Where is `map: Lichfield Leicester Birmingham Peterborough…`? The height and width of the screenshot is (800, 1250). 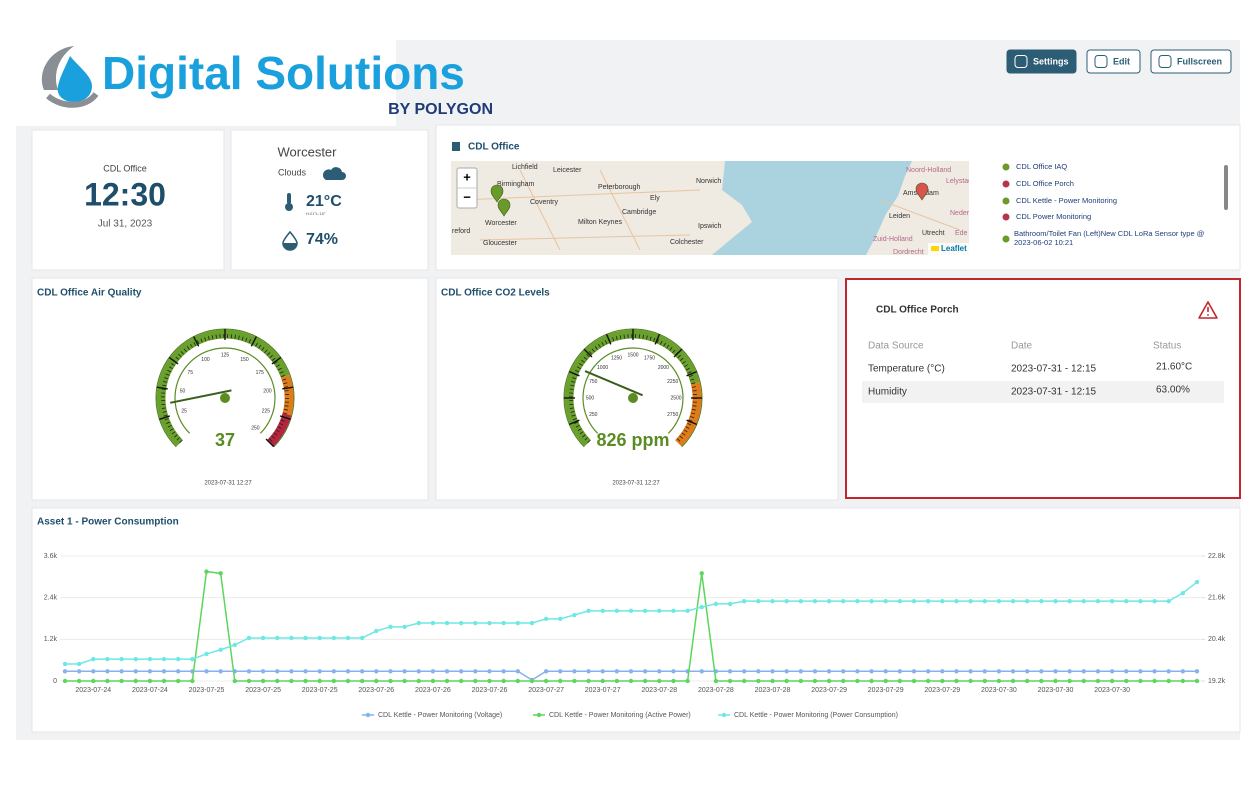
map: Lichfield Leicester Birmingham Peterborough… is located at coordinates (711, 208).